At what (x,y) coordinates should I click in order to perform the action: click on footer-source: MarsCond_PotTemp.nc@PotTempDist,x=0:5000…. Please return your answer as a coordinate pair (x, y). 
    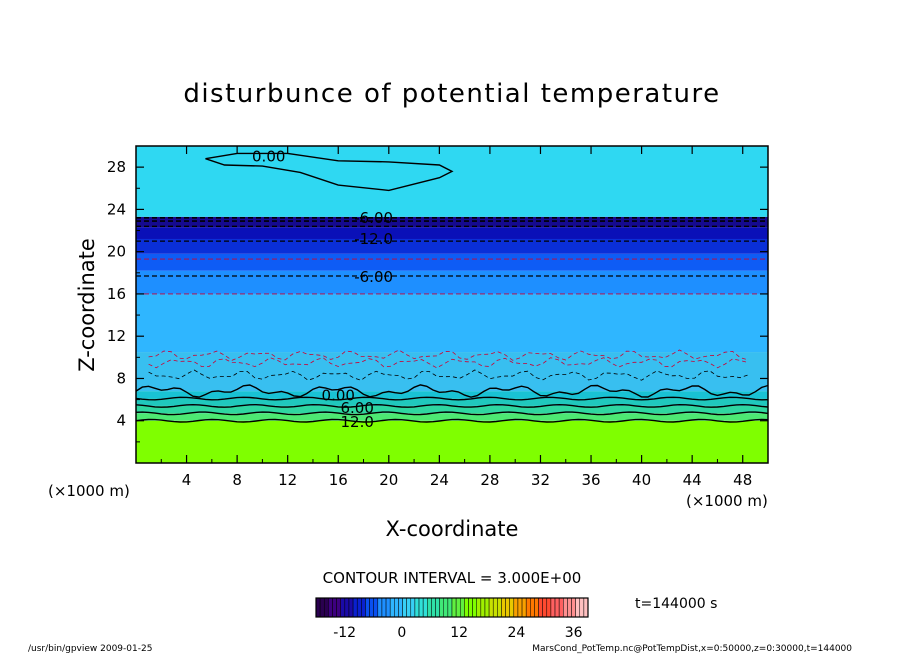
    Looking at the image, I should click on (692, 649).